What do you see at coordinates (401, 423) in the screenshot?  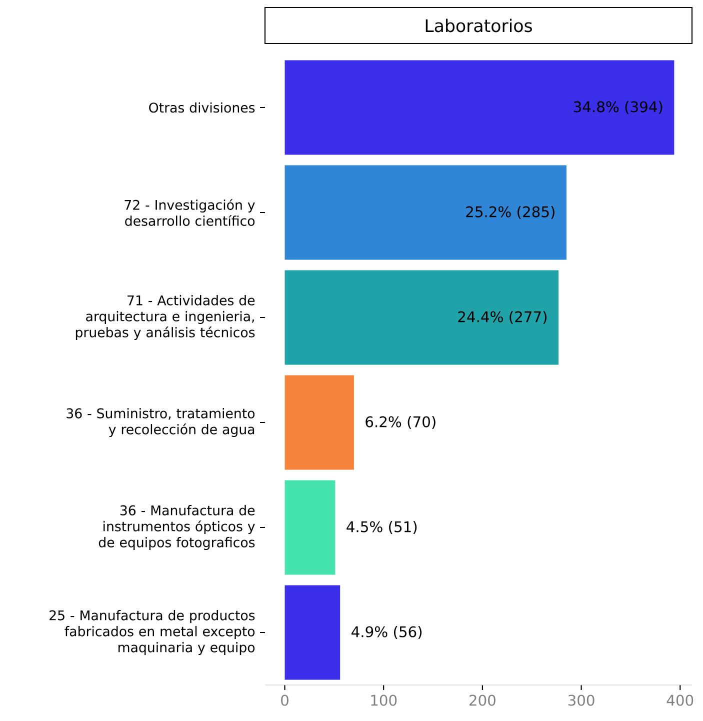 I see `data-label: 6.2% (70)` at bounding box center [401, 423].